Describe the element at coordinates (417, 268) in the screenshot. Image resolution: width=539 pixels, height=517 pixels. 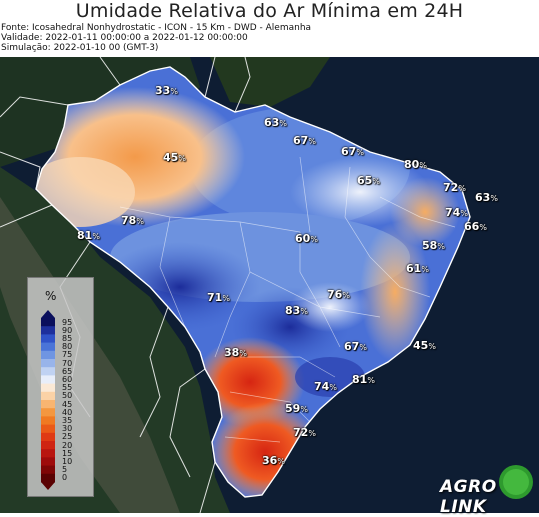
I see `humidity-label: 61%` at that location.